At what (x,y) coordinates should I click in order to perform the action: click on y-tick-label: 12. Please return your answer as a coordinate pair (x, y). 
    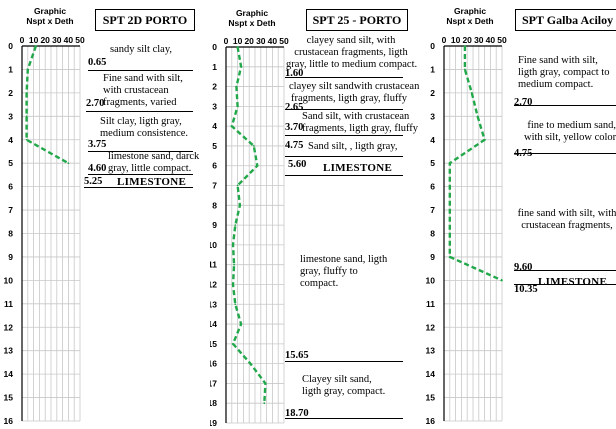
    Looking at the image, I should click on (431, 327).